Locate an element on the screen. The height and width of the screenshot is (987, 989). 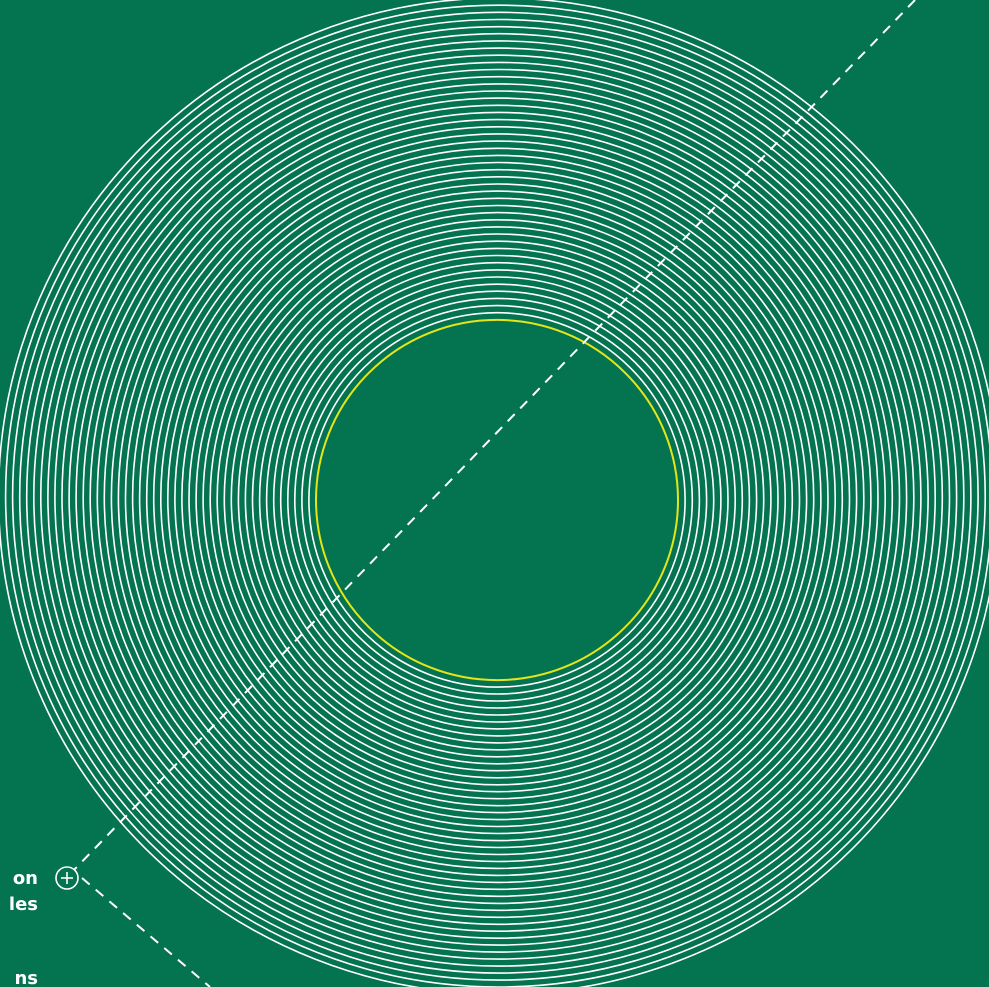
label-text-line-3: ns is located at coordinates (26, 977).